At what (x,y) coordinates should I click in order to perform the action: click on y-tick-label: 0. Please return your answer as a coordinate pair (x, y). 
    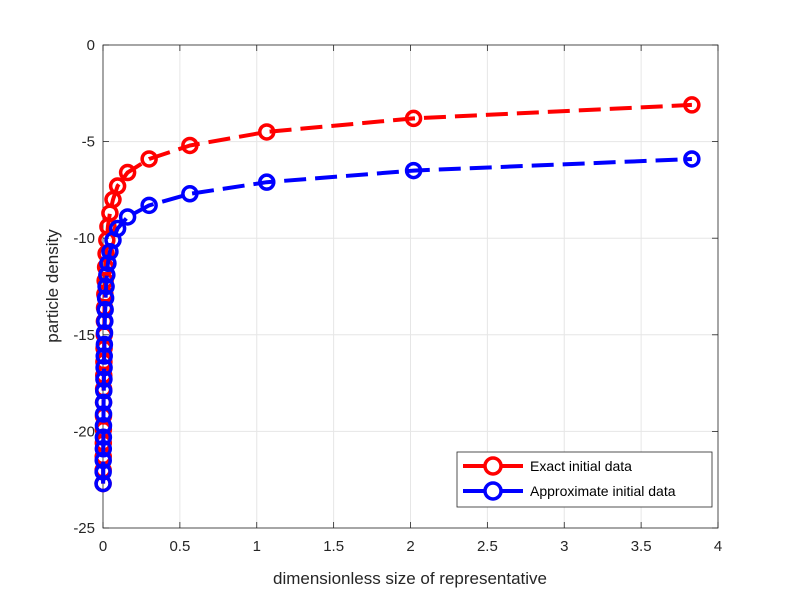
    Looking at the image, I should click on (91, 45).